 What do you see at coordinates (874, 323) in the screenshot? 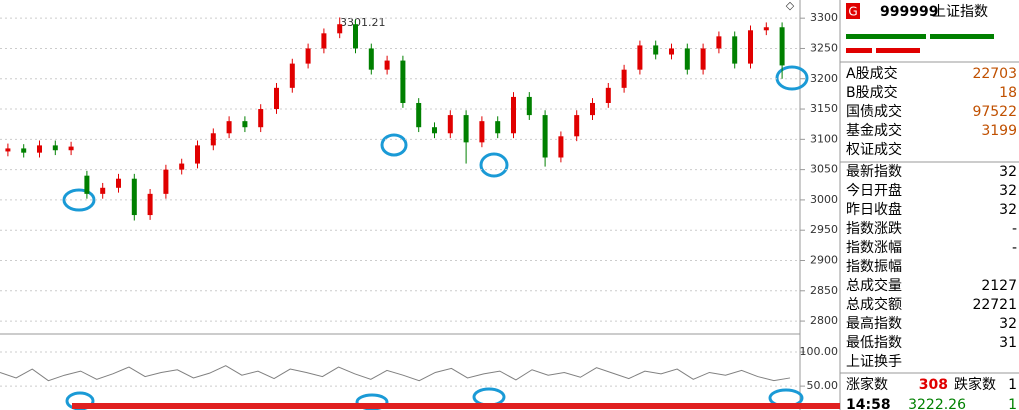
I see `row-label: 最高指数` at bounding box center [874, 323].